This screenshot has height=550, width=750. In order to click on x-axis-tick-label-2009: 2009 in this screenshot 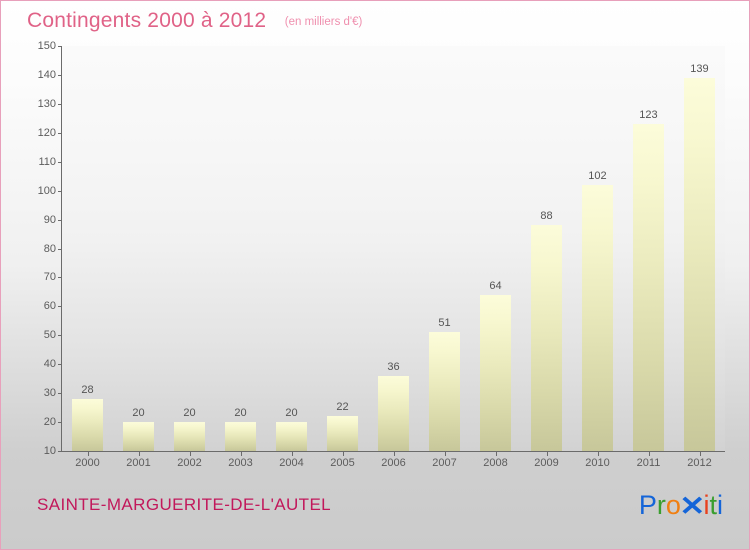, I will do `click(546, 463)`.